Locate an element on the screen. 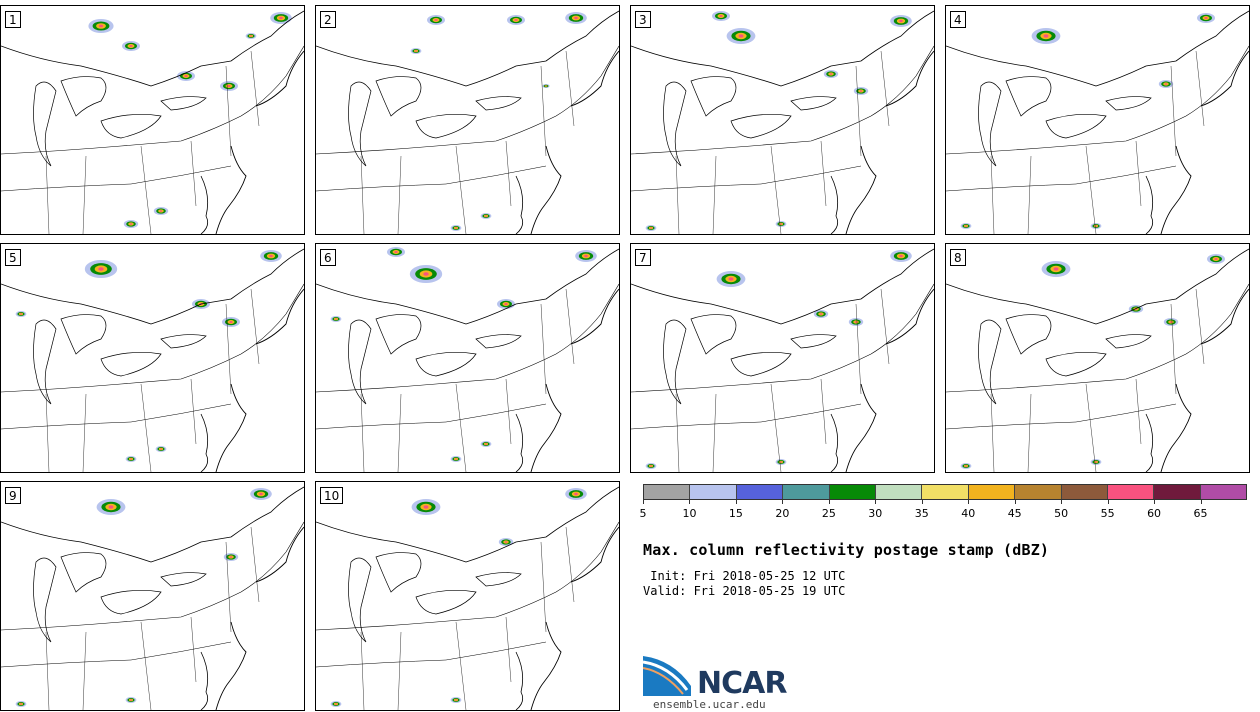 Image resolution: width=1260 pixels, height=712 pixels. colorbar-tick-label: 25 is located at coordinates (828, 513).